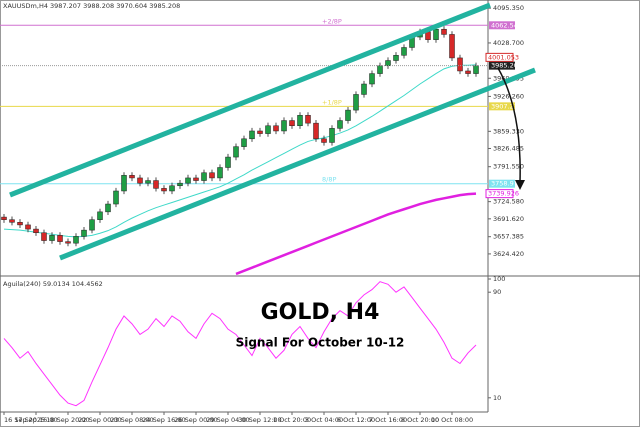  I want to click on level-value: 3907.21, so click(504, 106).